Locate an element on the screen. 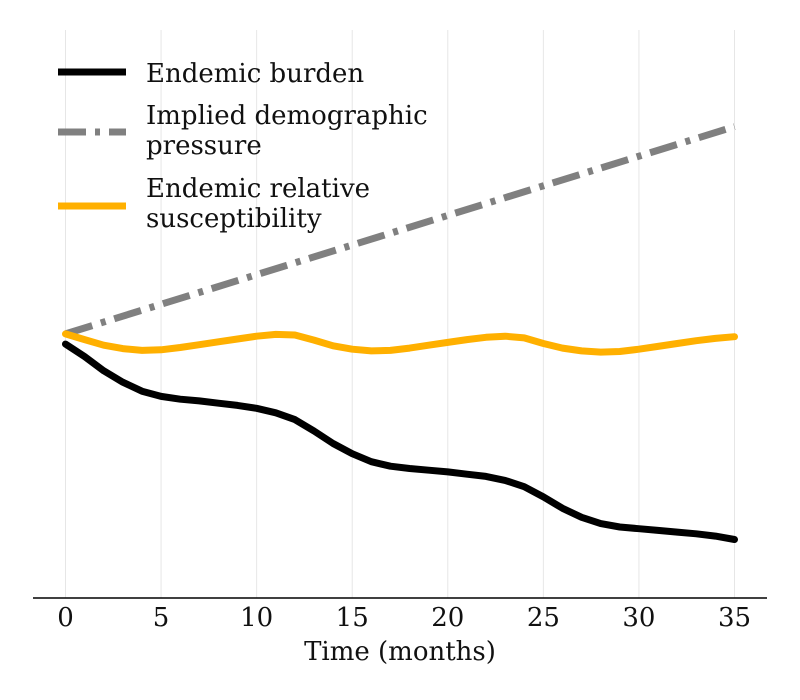 Image resolution: width=800 pixels, height=700 pixels. legend-label-line-1: Endemic relative is located at coordinates (258, 189).